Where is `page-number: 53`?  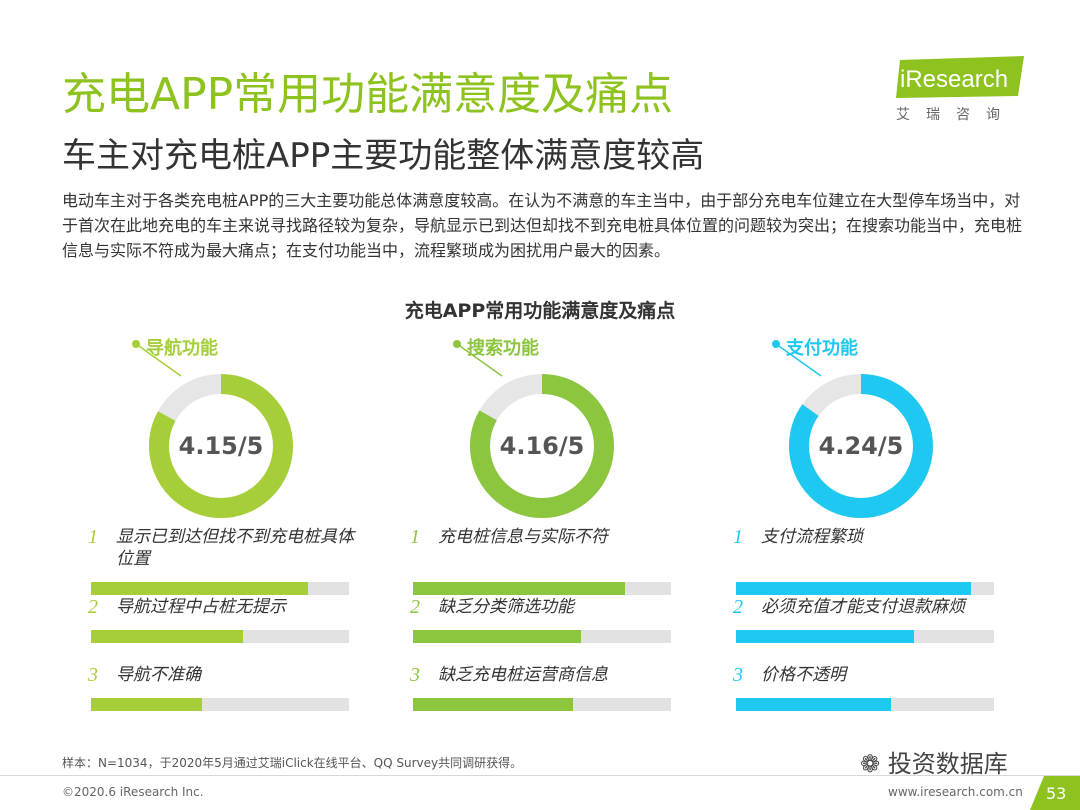 page-number: 53 is located at coordinates (1056, 793).